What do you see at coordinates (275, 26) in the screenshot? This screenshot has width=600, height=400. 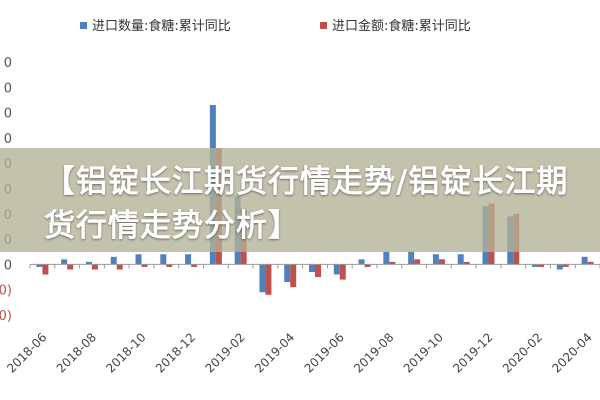 I see `chart-legend: 进口数量:食糖:累计同比 进口金额:食糖:累计同比` at bounding box center [275, 26].